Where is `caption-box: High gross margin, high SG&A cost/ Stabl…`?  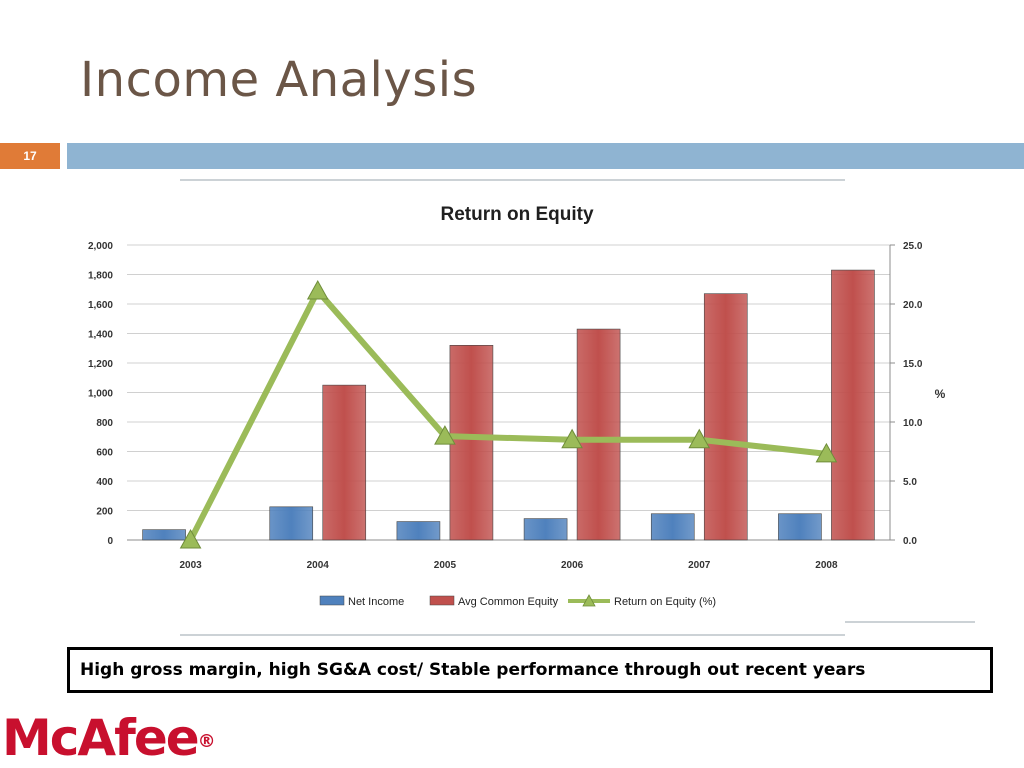 caption-box: High gross margin, high SG&A cost/ Stabl… is located at coordinates (530, 670).